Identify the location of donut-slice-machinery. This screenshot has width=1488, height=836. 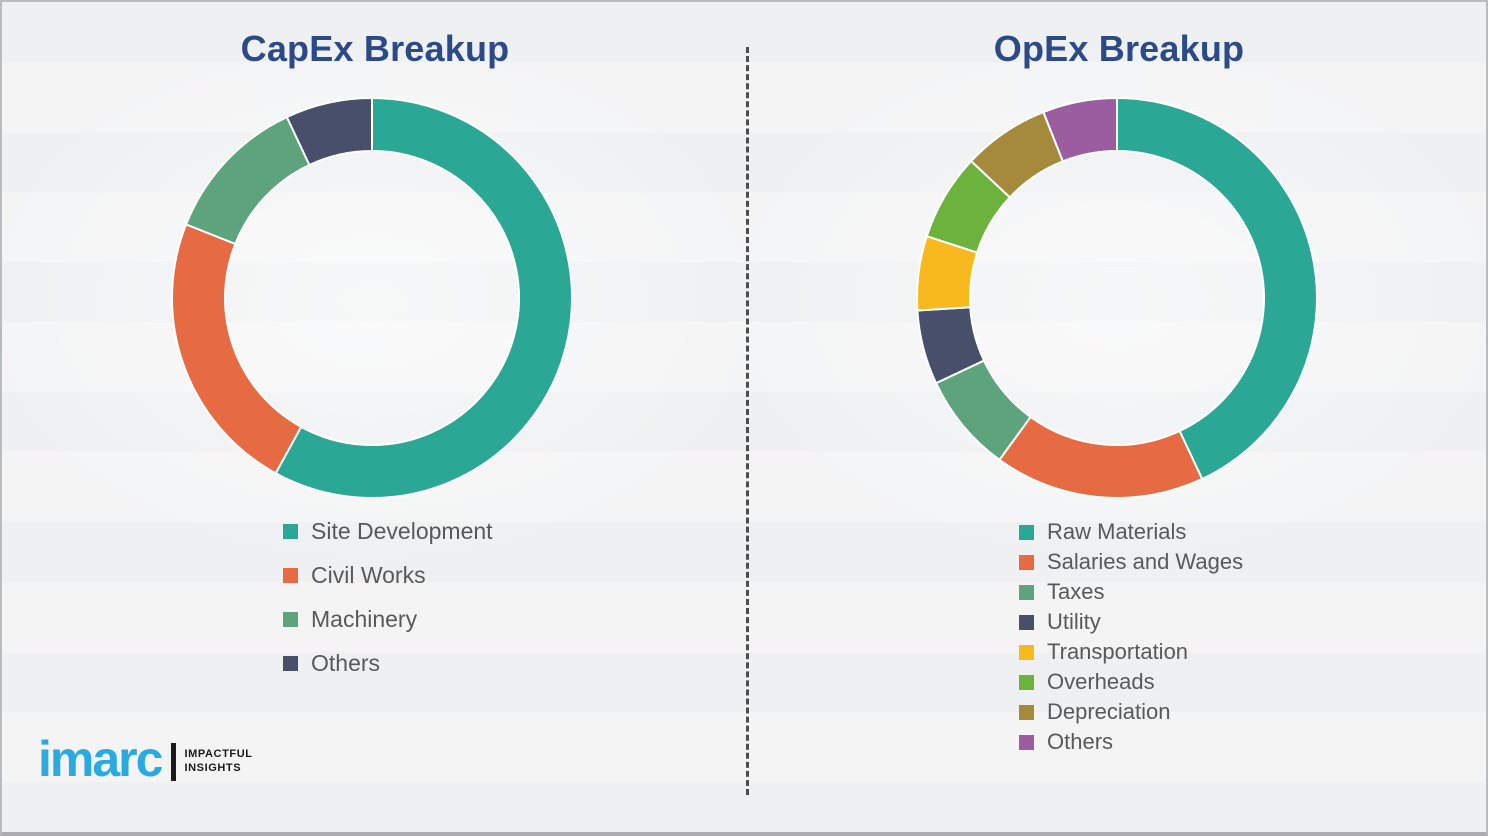
(248, 180).